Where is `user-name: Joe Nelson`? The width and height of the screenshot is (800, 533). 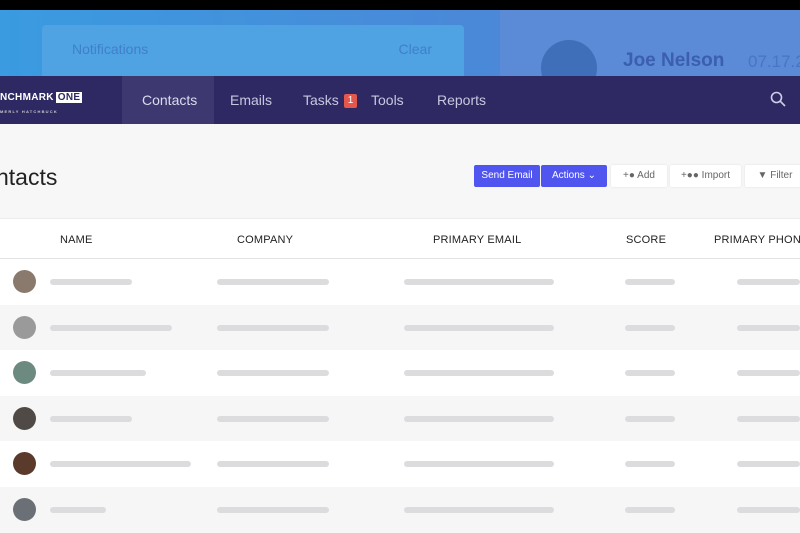
user-name: Joe Nelson is located at coordinates (674, 60).